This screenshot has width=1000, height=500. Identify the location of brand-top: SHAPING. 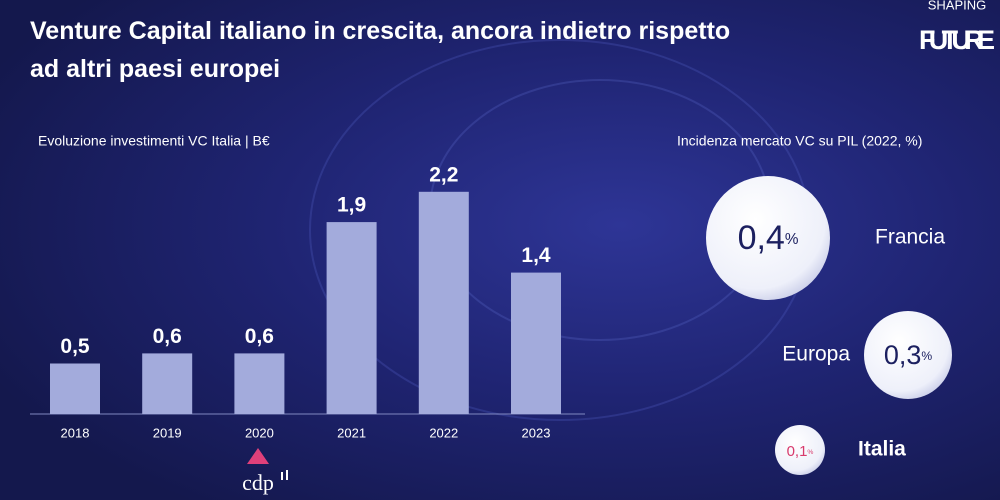
(957, 6).